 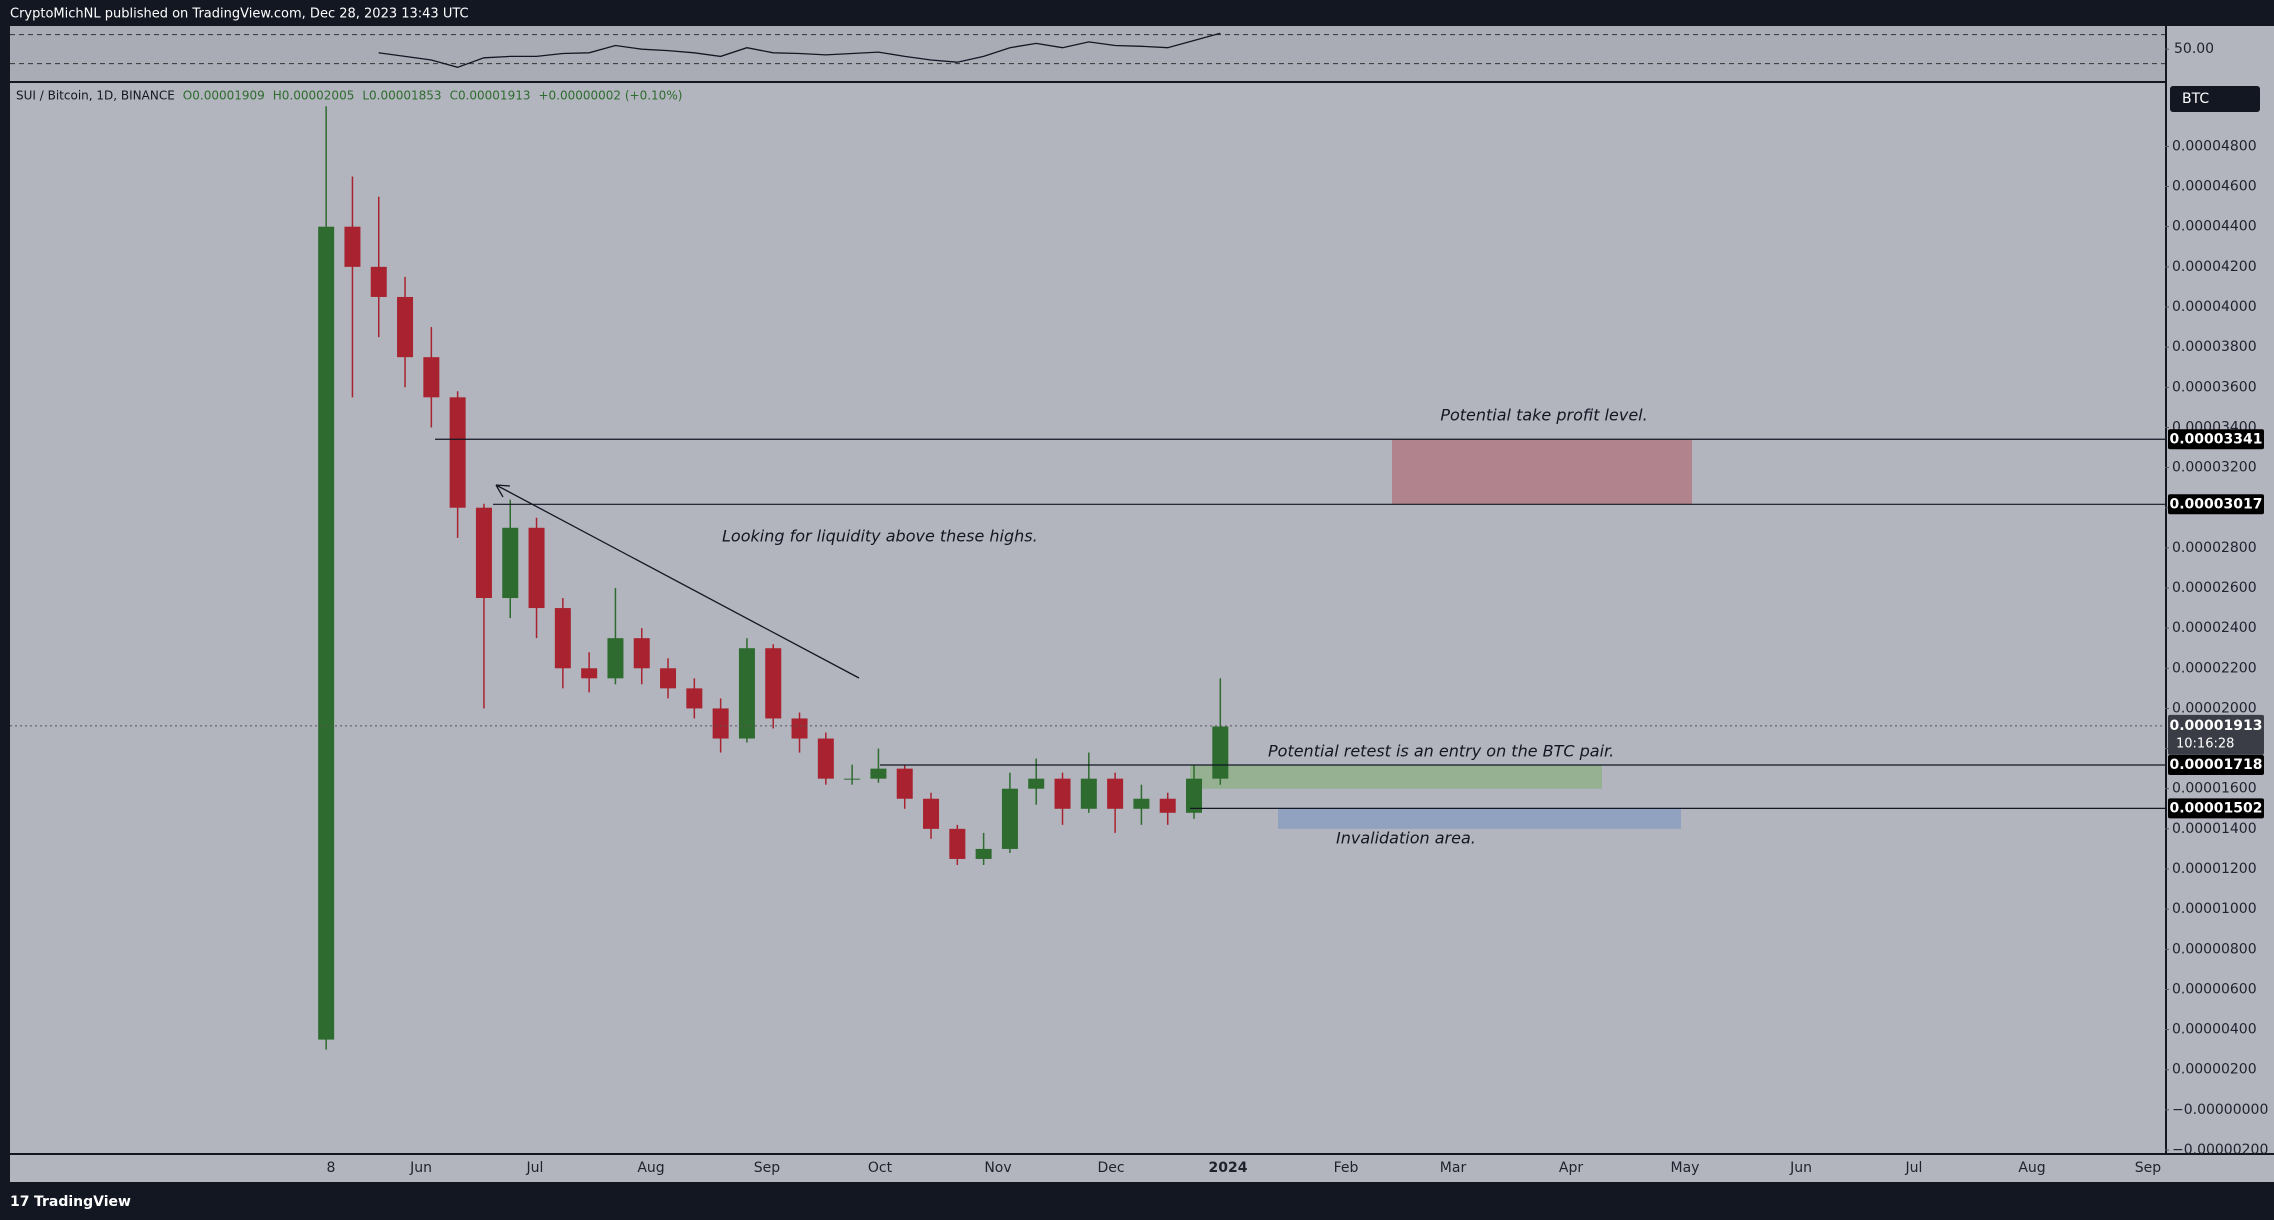 I want to click on level-label: 0.00001502, so click(x=2216, y=808).